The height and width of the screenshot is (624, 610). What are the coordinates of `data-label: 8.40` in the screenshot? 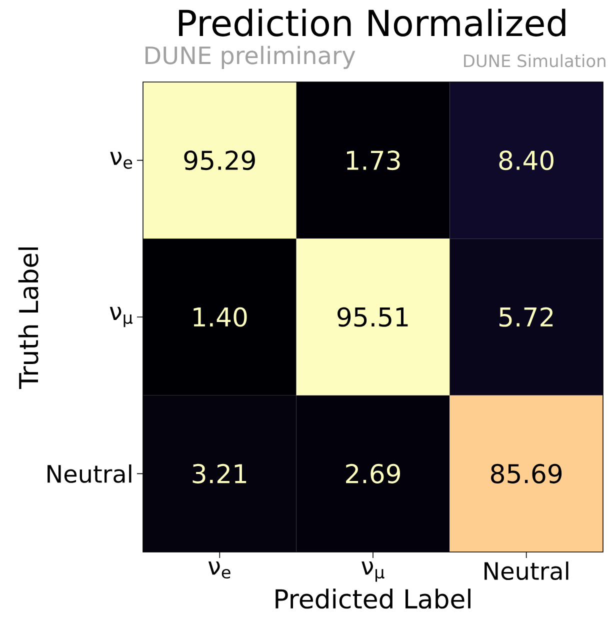 It's located at (526, 160).